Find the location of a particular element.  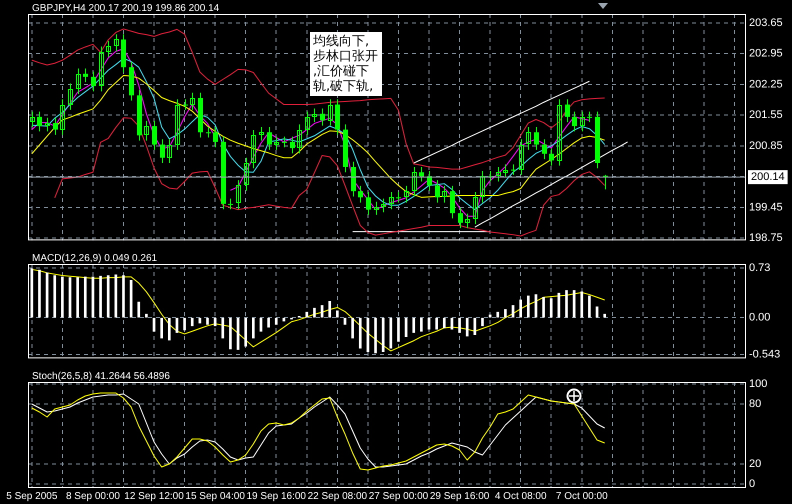

y-tick-label: 20 is located at coordinates (755, 464).